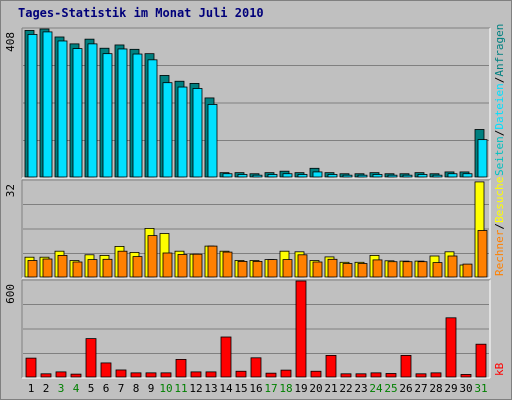  I want to click on x-tick-label: 2, so click(46, 388).